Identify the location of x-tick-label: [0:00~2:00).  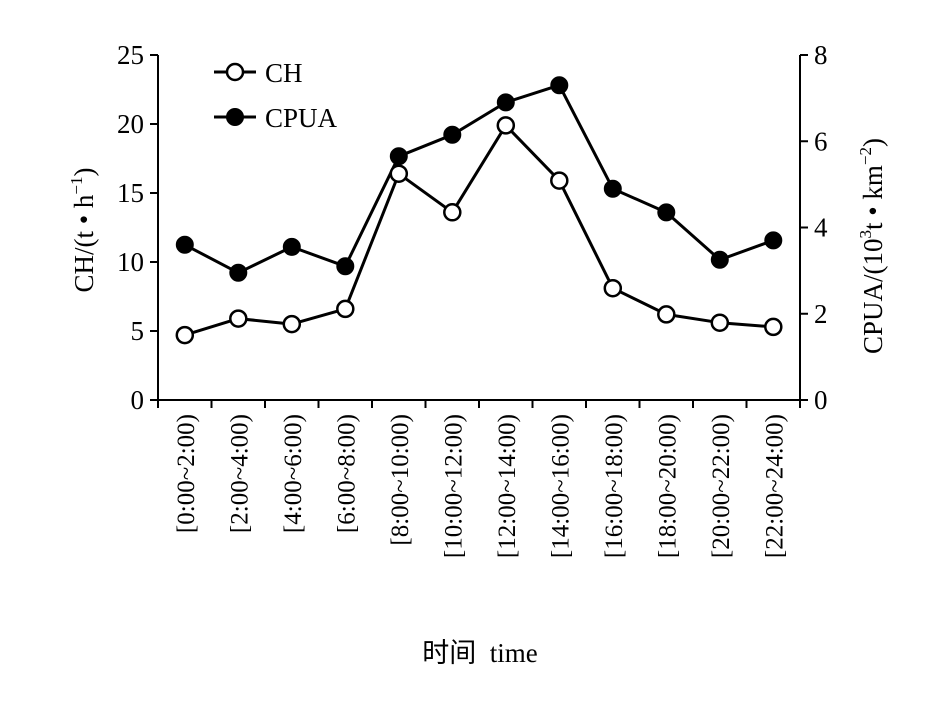
(186, 473).